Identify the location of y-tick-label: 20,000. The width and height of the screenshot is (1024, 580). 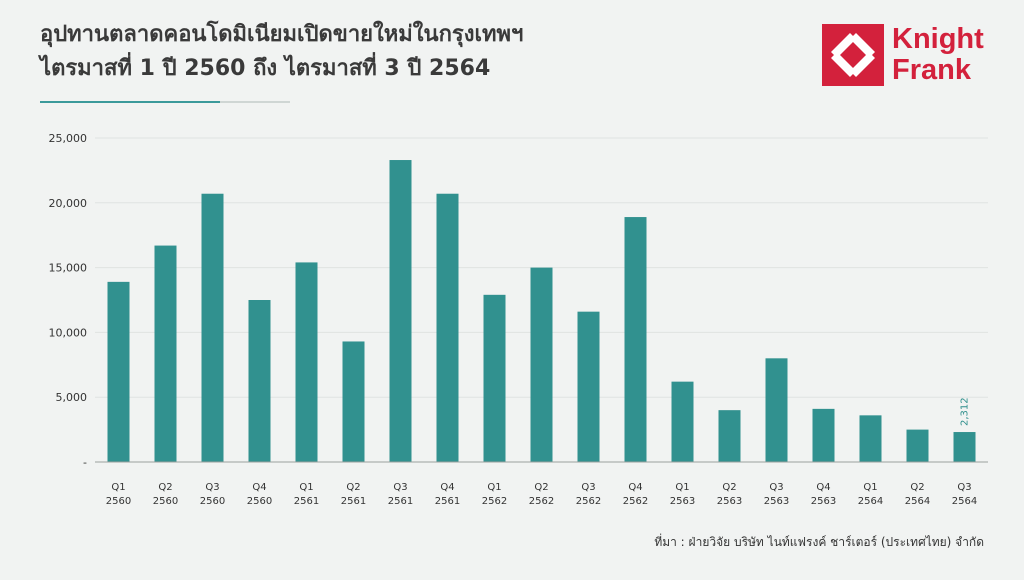
(68, 203).